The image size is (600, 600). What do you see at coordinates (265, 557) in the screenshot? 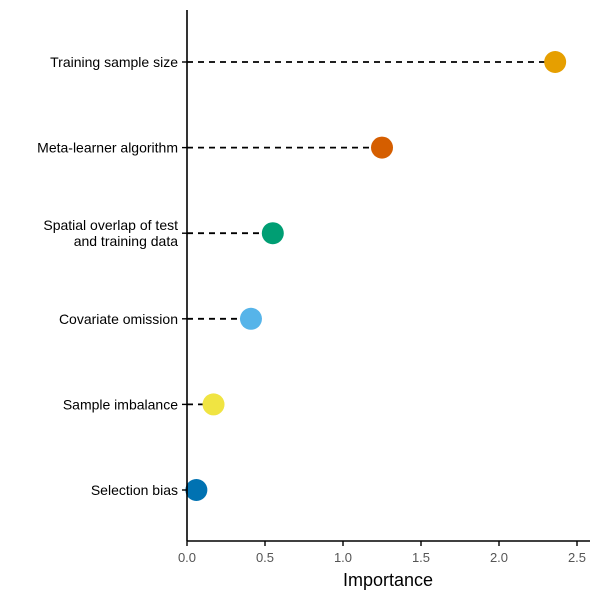
I see `x-tick-label: 0.5` at bounding box center [265, 557].